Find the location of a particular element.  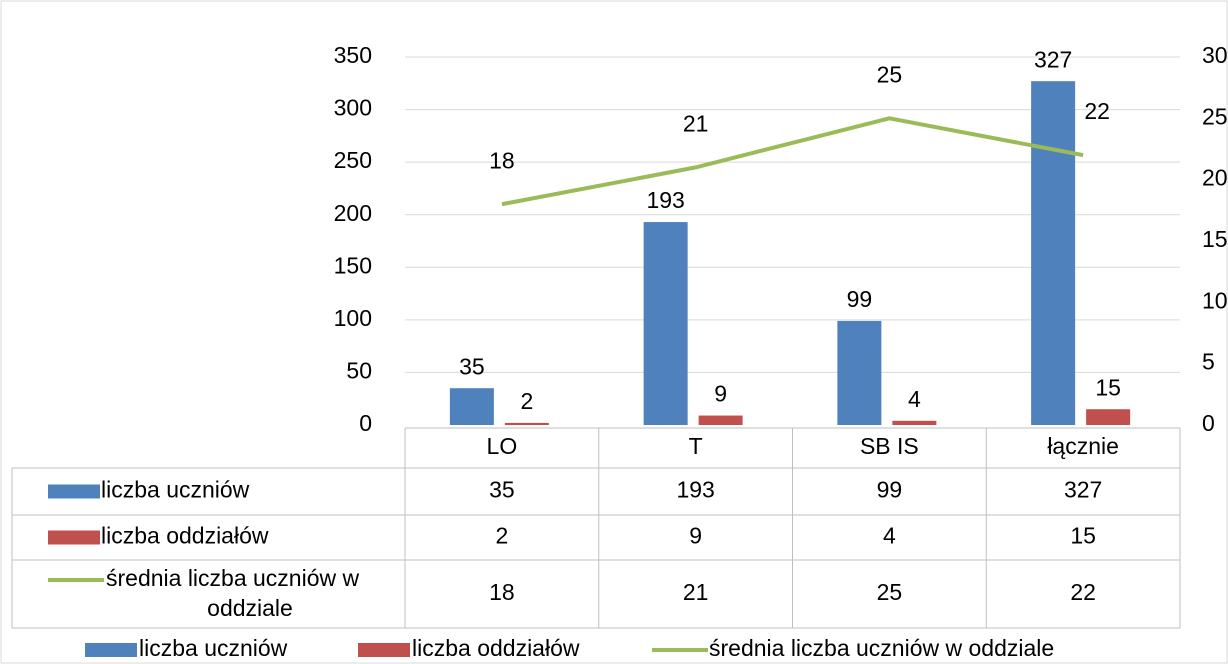

y2-tick-label: 30 is located at coordinates (1215, 55).